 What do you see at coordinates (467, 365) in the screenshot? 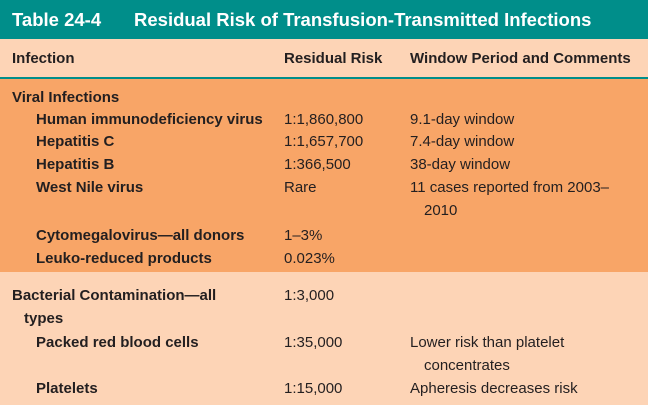
I see `row-comment-continued: concentrates` at bounding box center [467, 365].